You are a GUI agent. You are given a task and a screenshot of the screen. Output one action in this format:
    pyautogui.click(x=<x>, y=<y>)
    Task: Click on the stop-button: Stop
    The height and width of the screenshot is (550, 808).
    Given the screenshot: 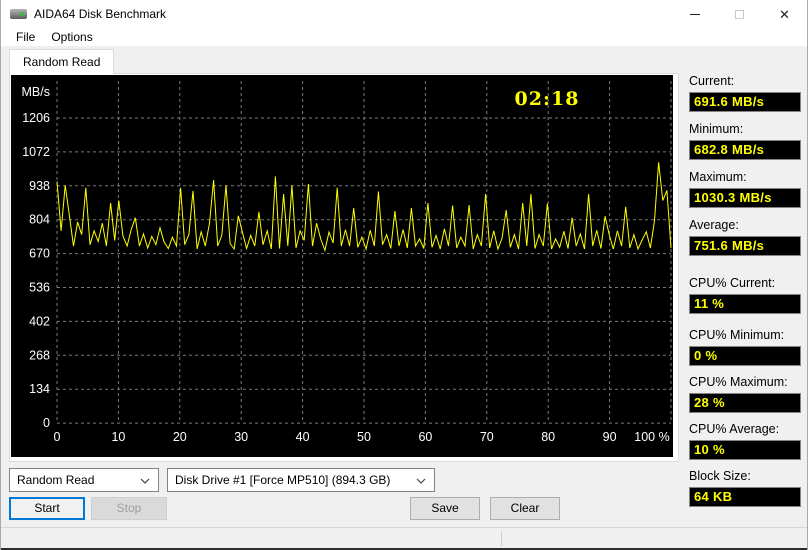 What is the action you would take?
    pyautogui.click(x=129, y=508)
    